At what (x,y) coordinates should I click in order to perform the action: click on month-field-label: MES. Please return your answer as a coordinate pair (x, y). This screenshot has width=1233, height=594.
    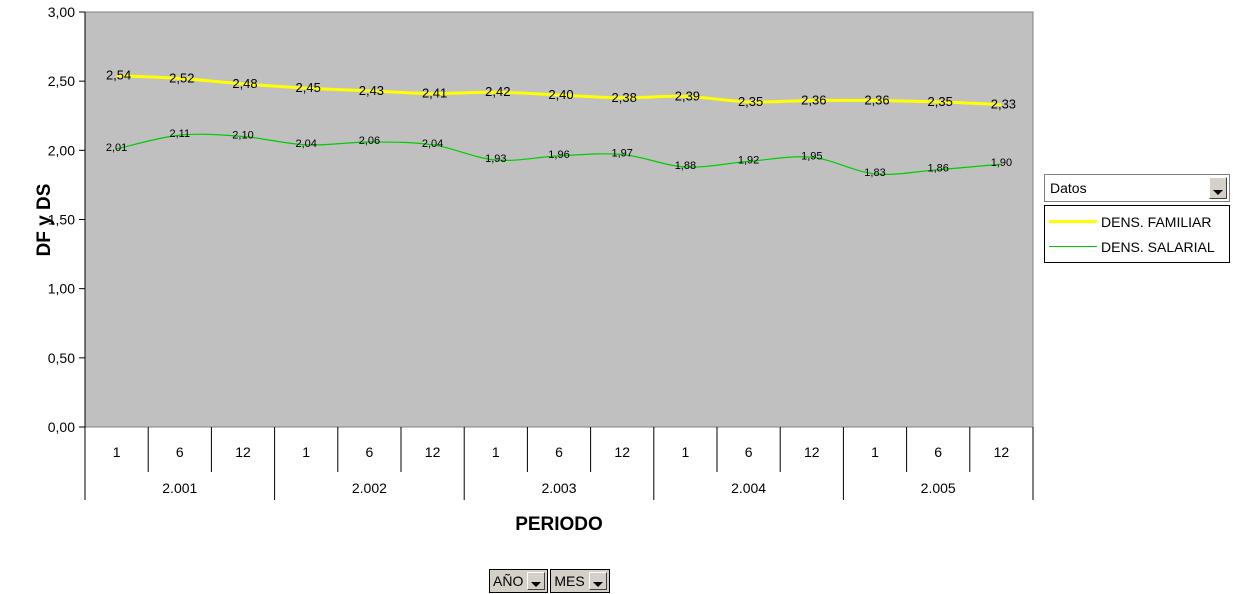
    Looking at the image, I should click on (569, 581).